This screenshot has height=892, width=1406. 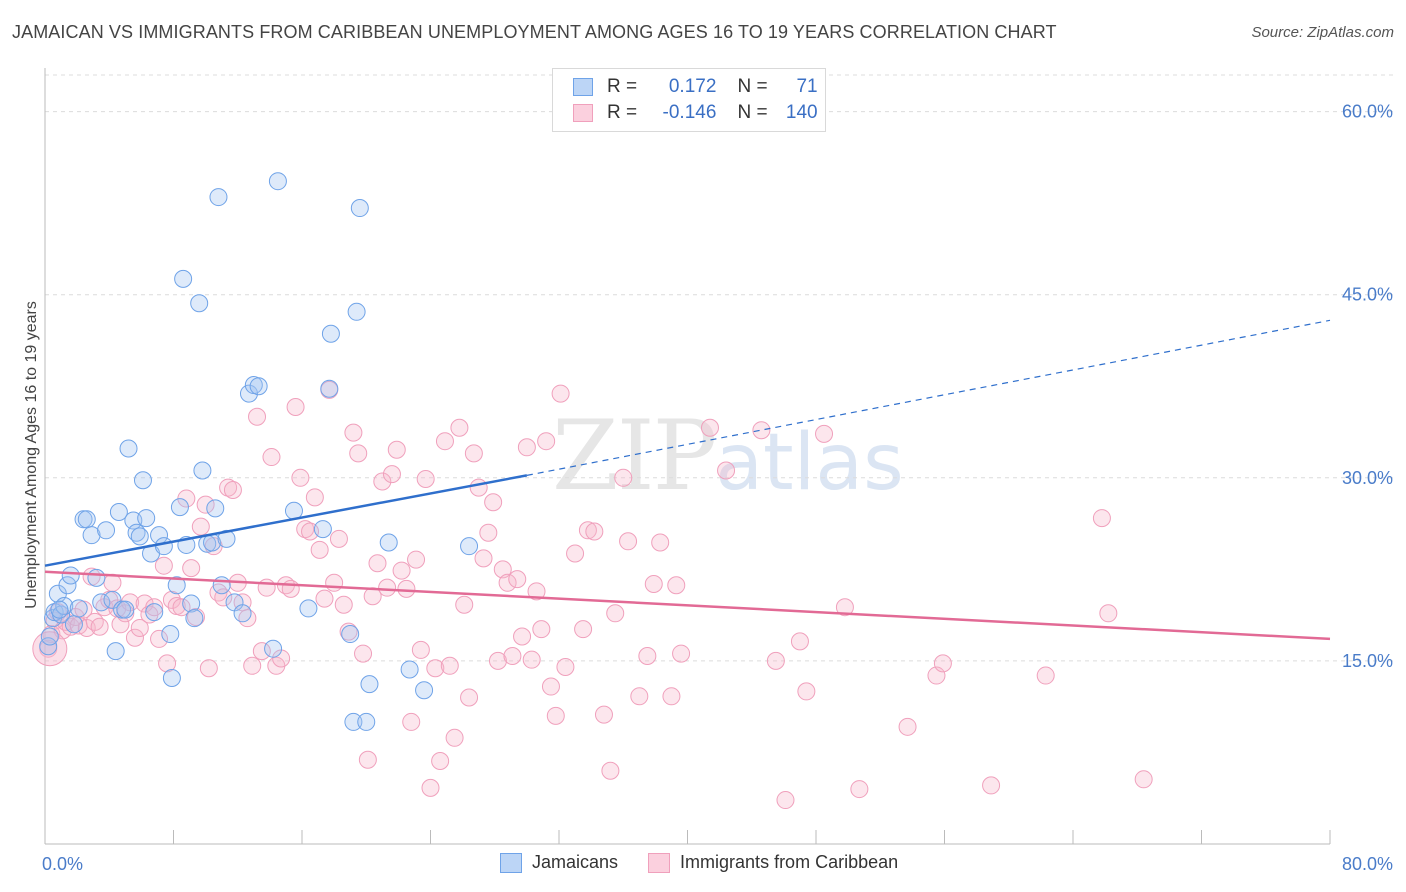 What do you see at coordinates (1367, 112) in the screenshot?
I see `y-tick-label: 60.0%` at bounding box center [1367, 112].